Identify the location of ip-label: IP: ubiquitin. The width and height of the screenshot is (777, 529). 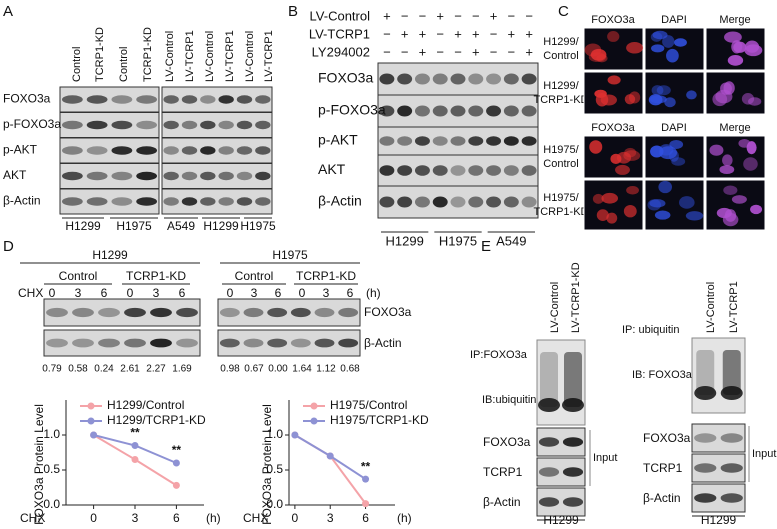
(650, 330).